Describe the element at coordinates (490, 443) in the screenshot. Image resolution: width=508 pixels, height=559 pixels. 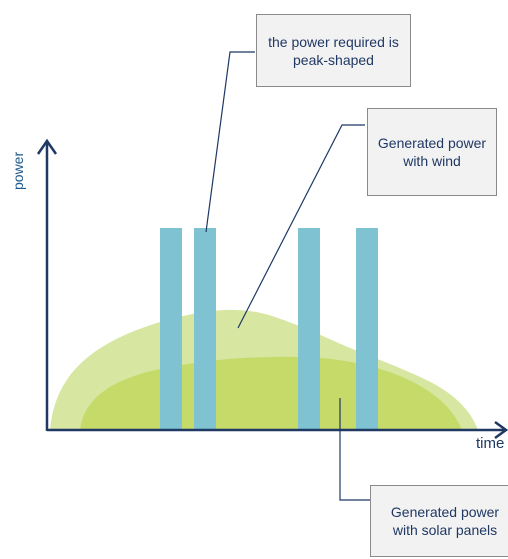
I see `x-axis-label: time` at that location.